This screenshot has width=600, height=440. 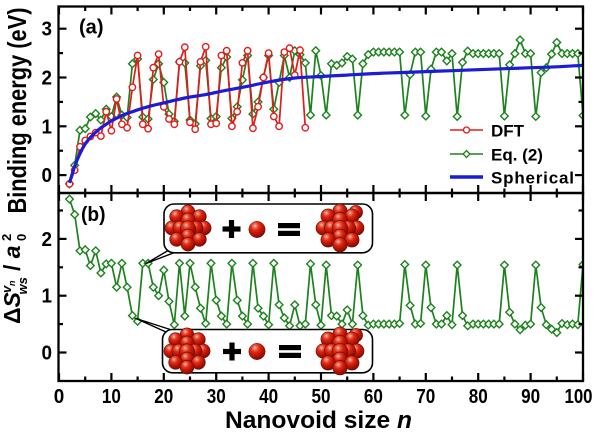 What do you see at coordinates (91, 28) in the screenshot?
I see `svg-text: (a)` at bounding box center [91, 28].